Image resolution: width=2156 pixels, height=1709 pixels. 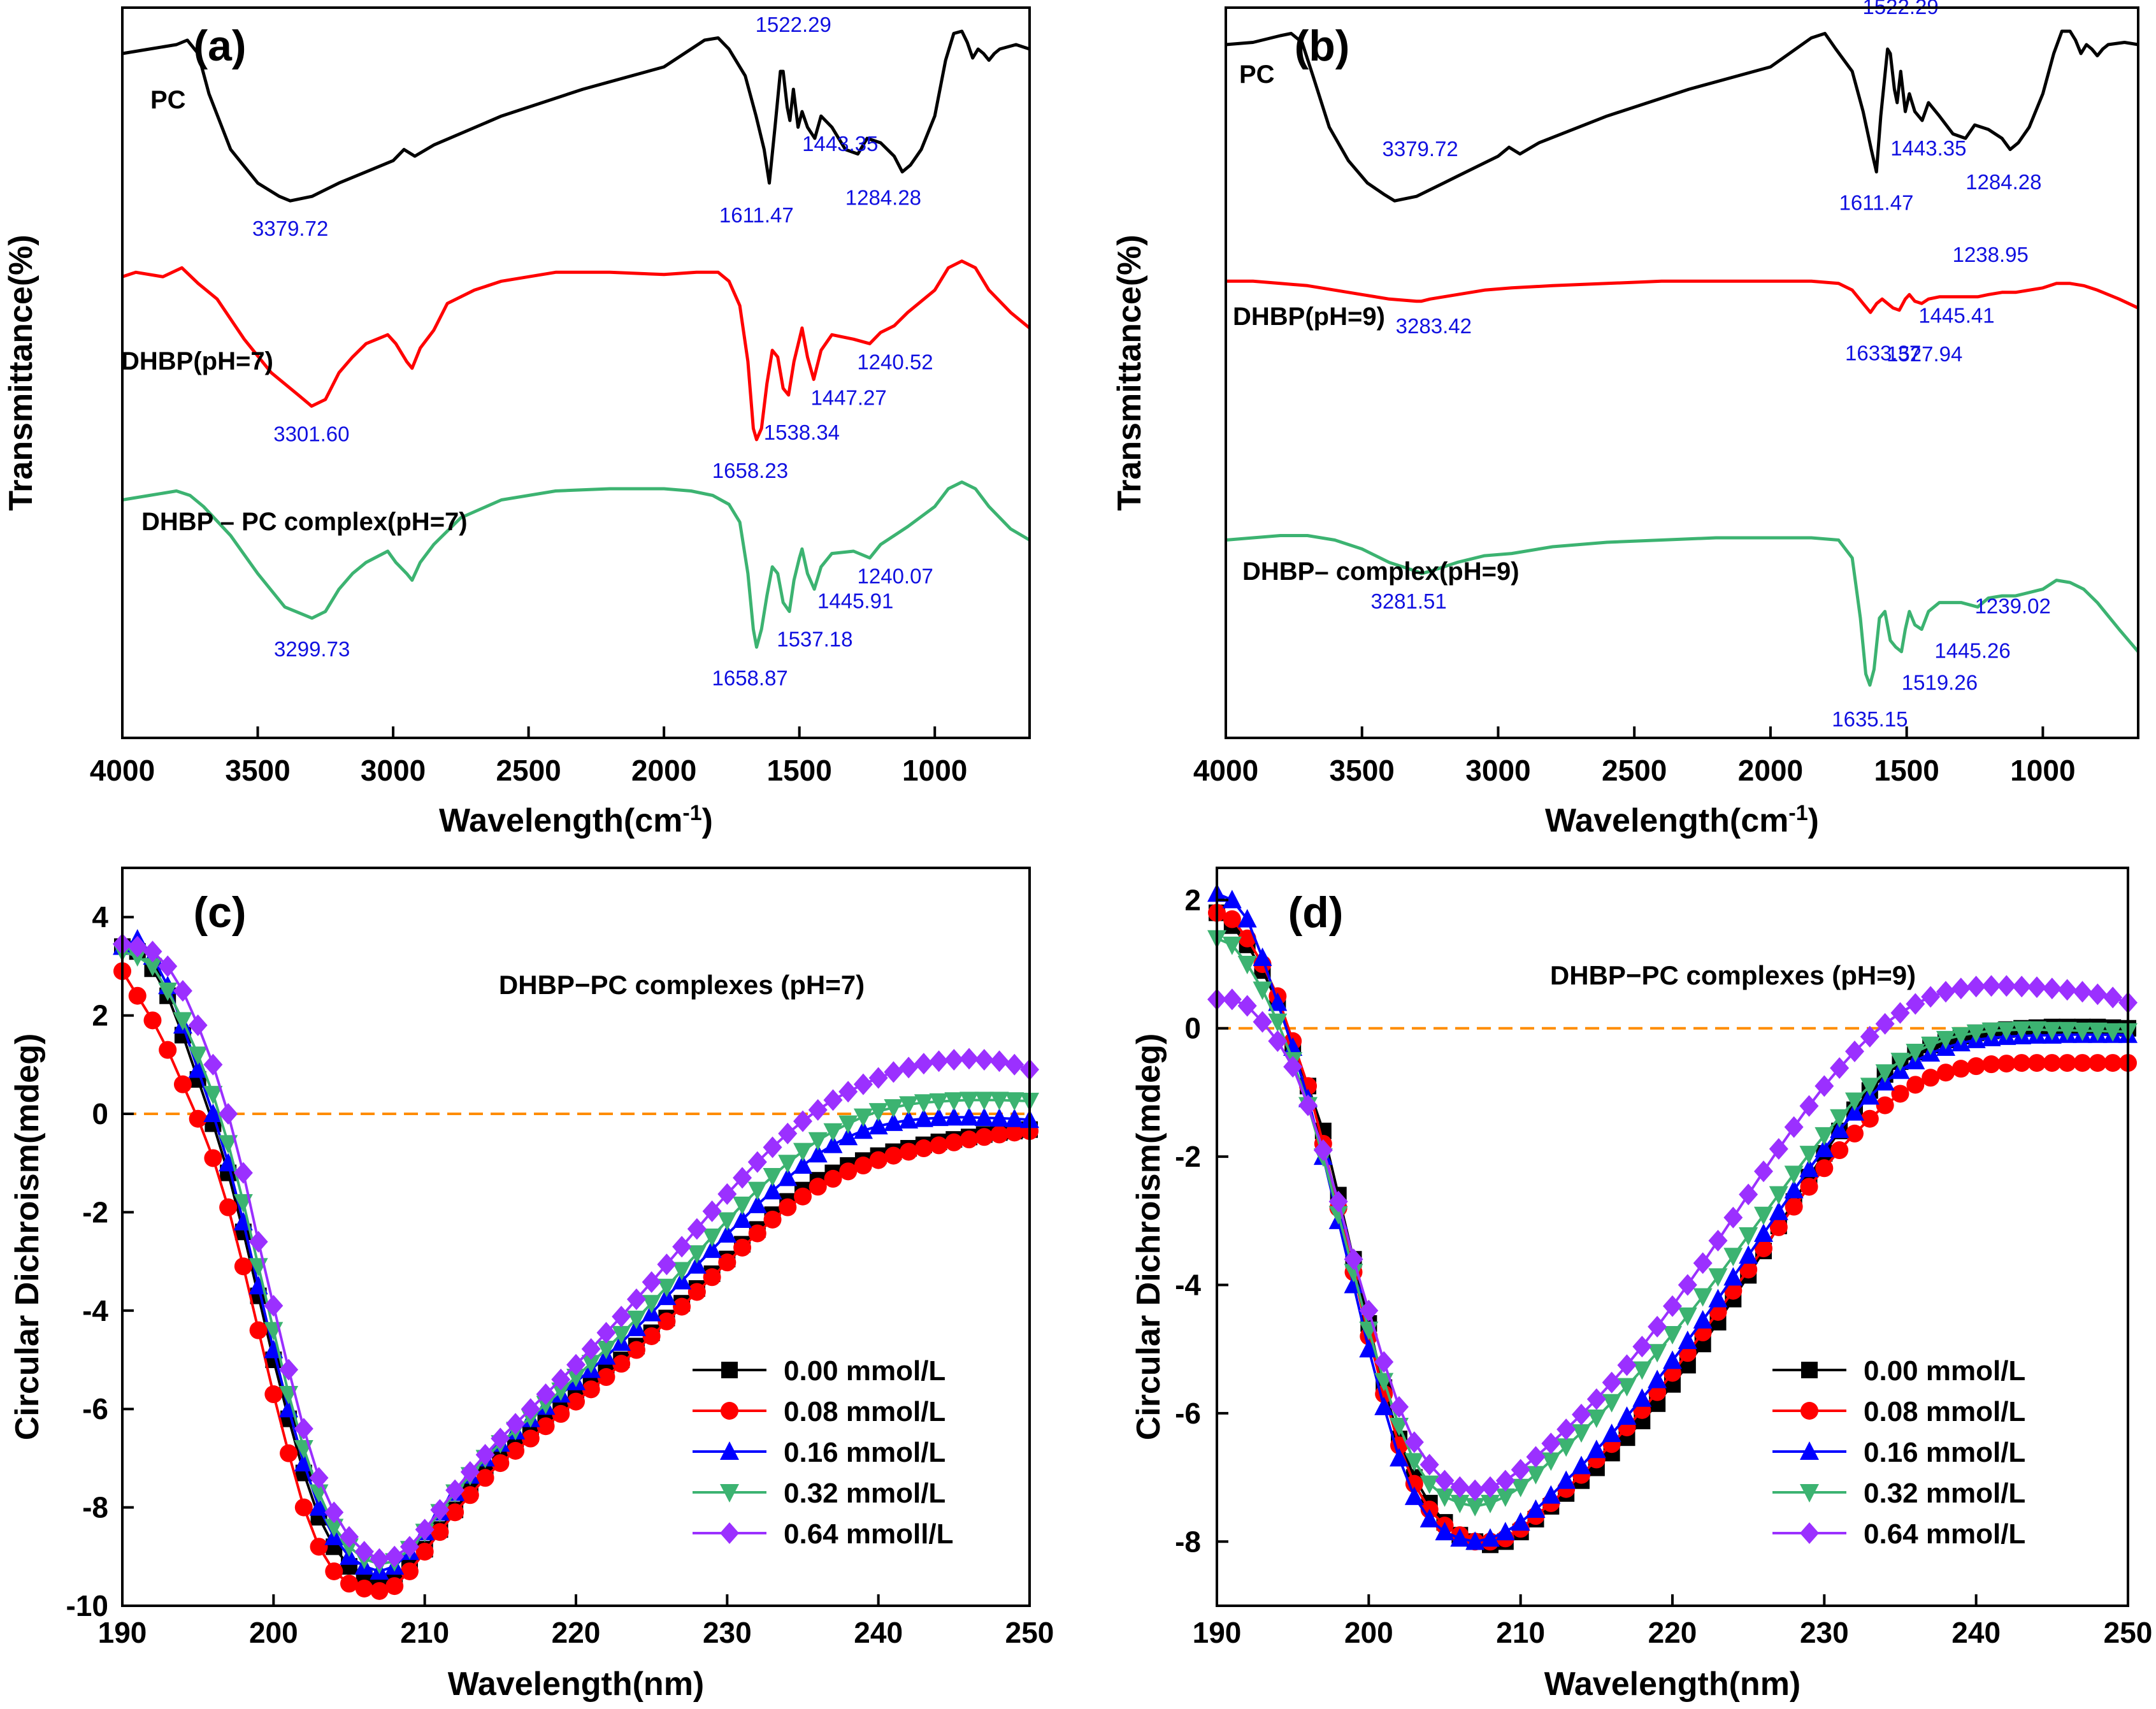 What do you see at coordinates (576, 351) in the screenshot?
I see `panel-a-series-line` at bounding box center [576, 351].